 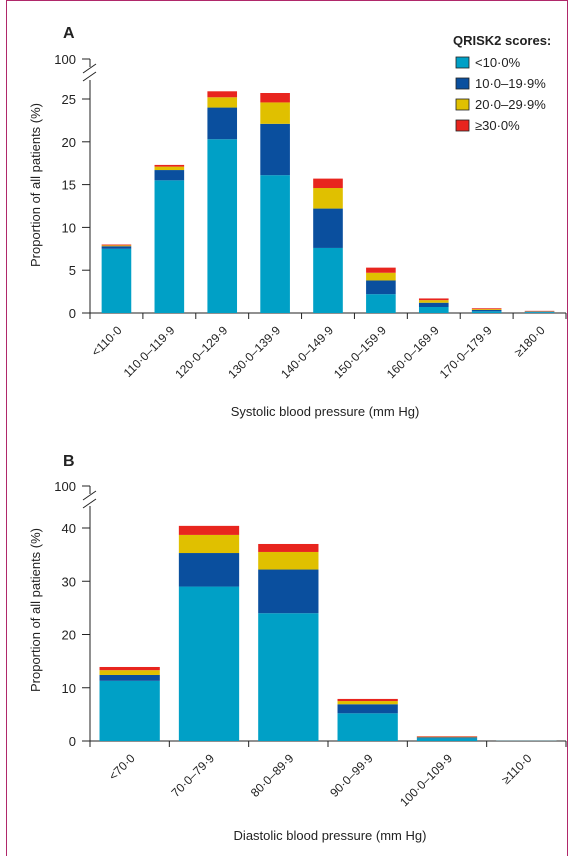 What do you see at coordinates (510, 104) in the screenshot?
I see `legend-label: 20·0–29·9%` at bounding box center [510, 104].